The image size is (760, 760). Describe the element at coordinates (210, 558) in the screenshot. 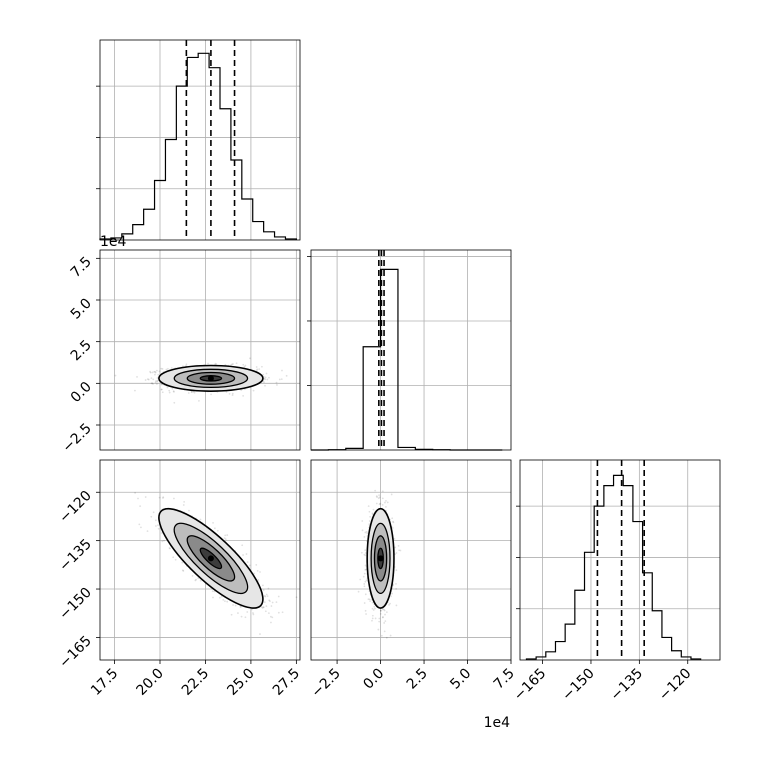

I see `joint-p0-p2-density-peak` at that location.